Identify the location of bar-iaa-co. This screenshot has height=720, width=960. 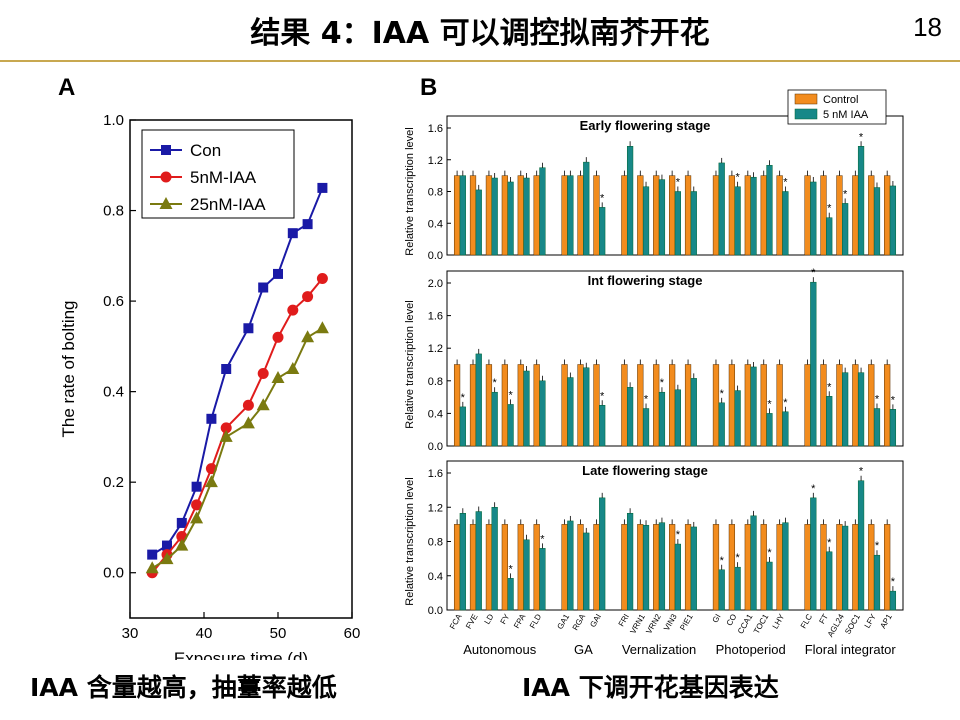
(737, 221).